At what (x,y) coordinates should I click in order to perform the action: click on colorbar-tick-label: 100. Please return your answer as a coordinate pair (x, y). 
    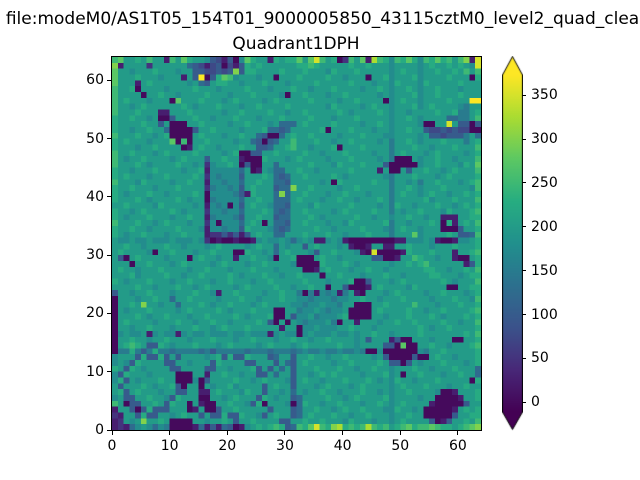
    Looking at the image, I should click on (544, 314).